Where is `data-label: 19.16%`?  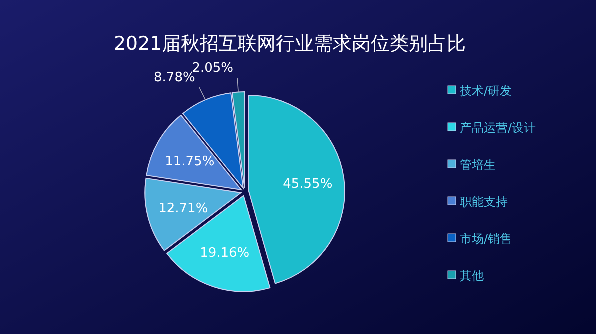 data-label: 19.16% is located at coordinates (225, 254).